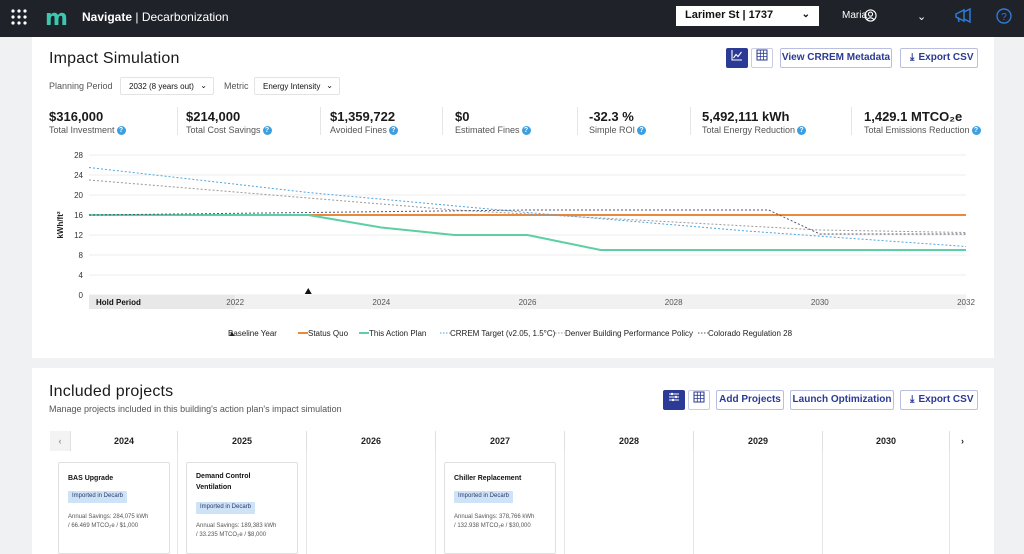 This screenshot has width=1024, height=554. Describe the element at coordinates (392, 333) in the screenshot. I see `legend-this-action-plan: This Action Plan` at that location.